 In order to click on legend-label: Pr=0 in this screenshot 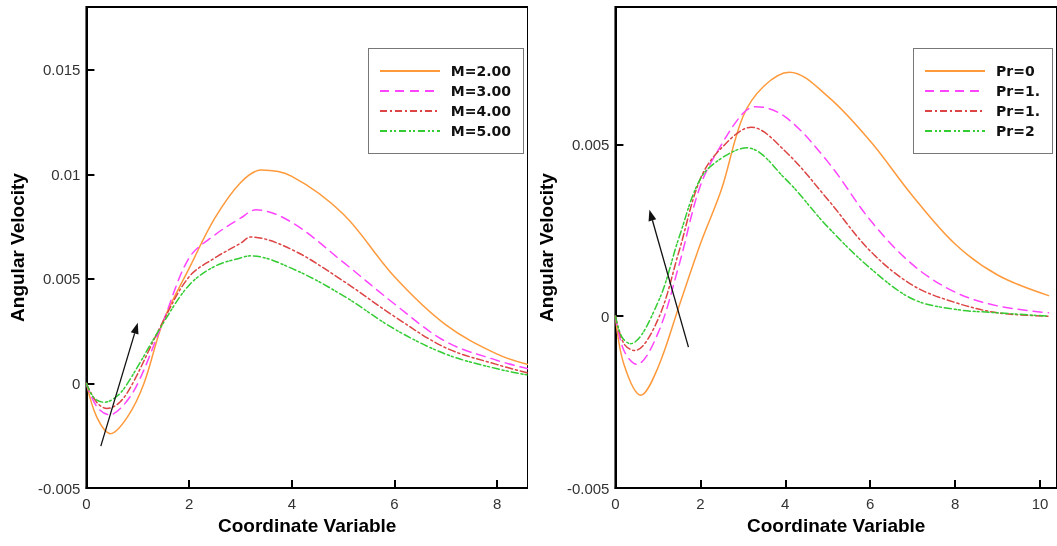, I will do `click(1015, 71)`.